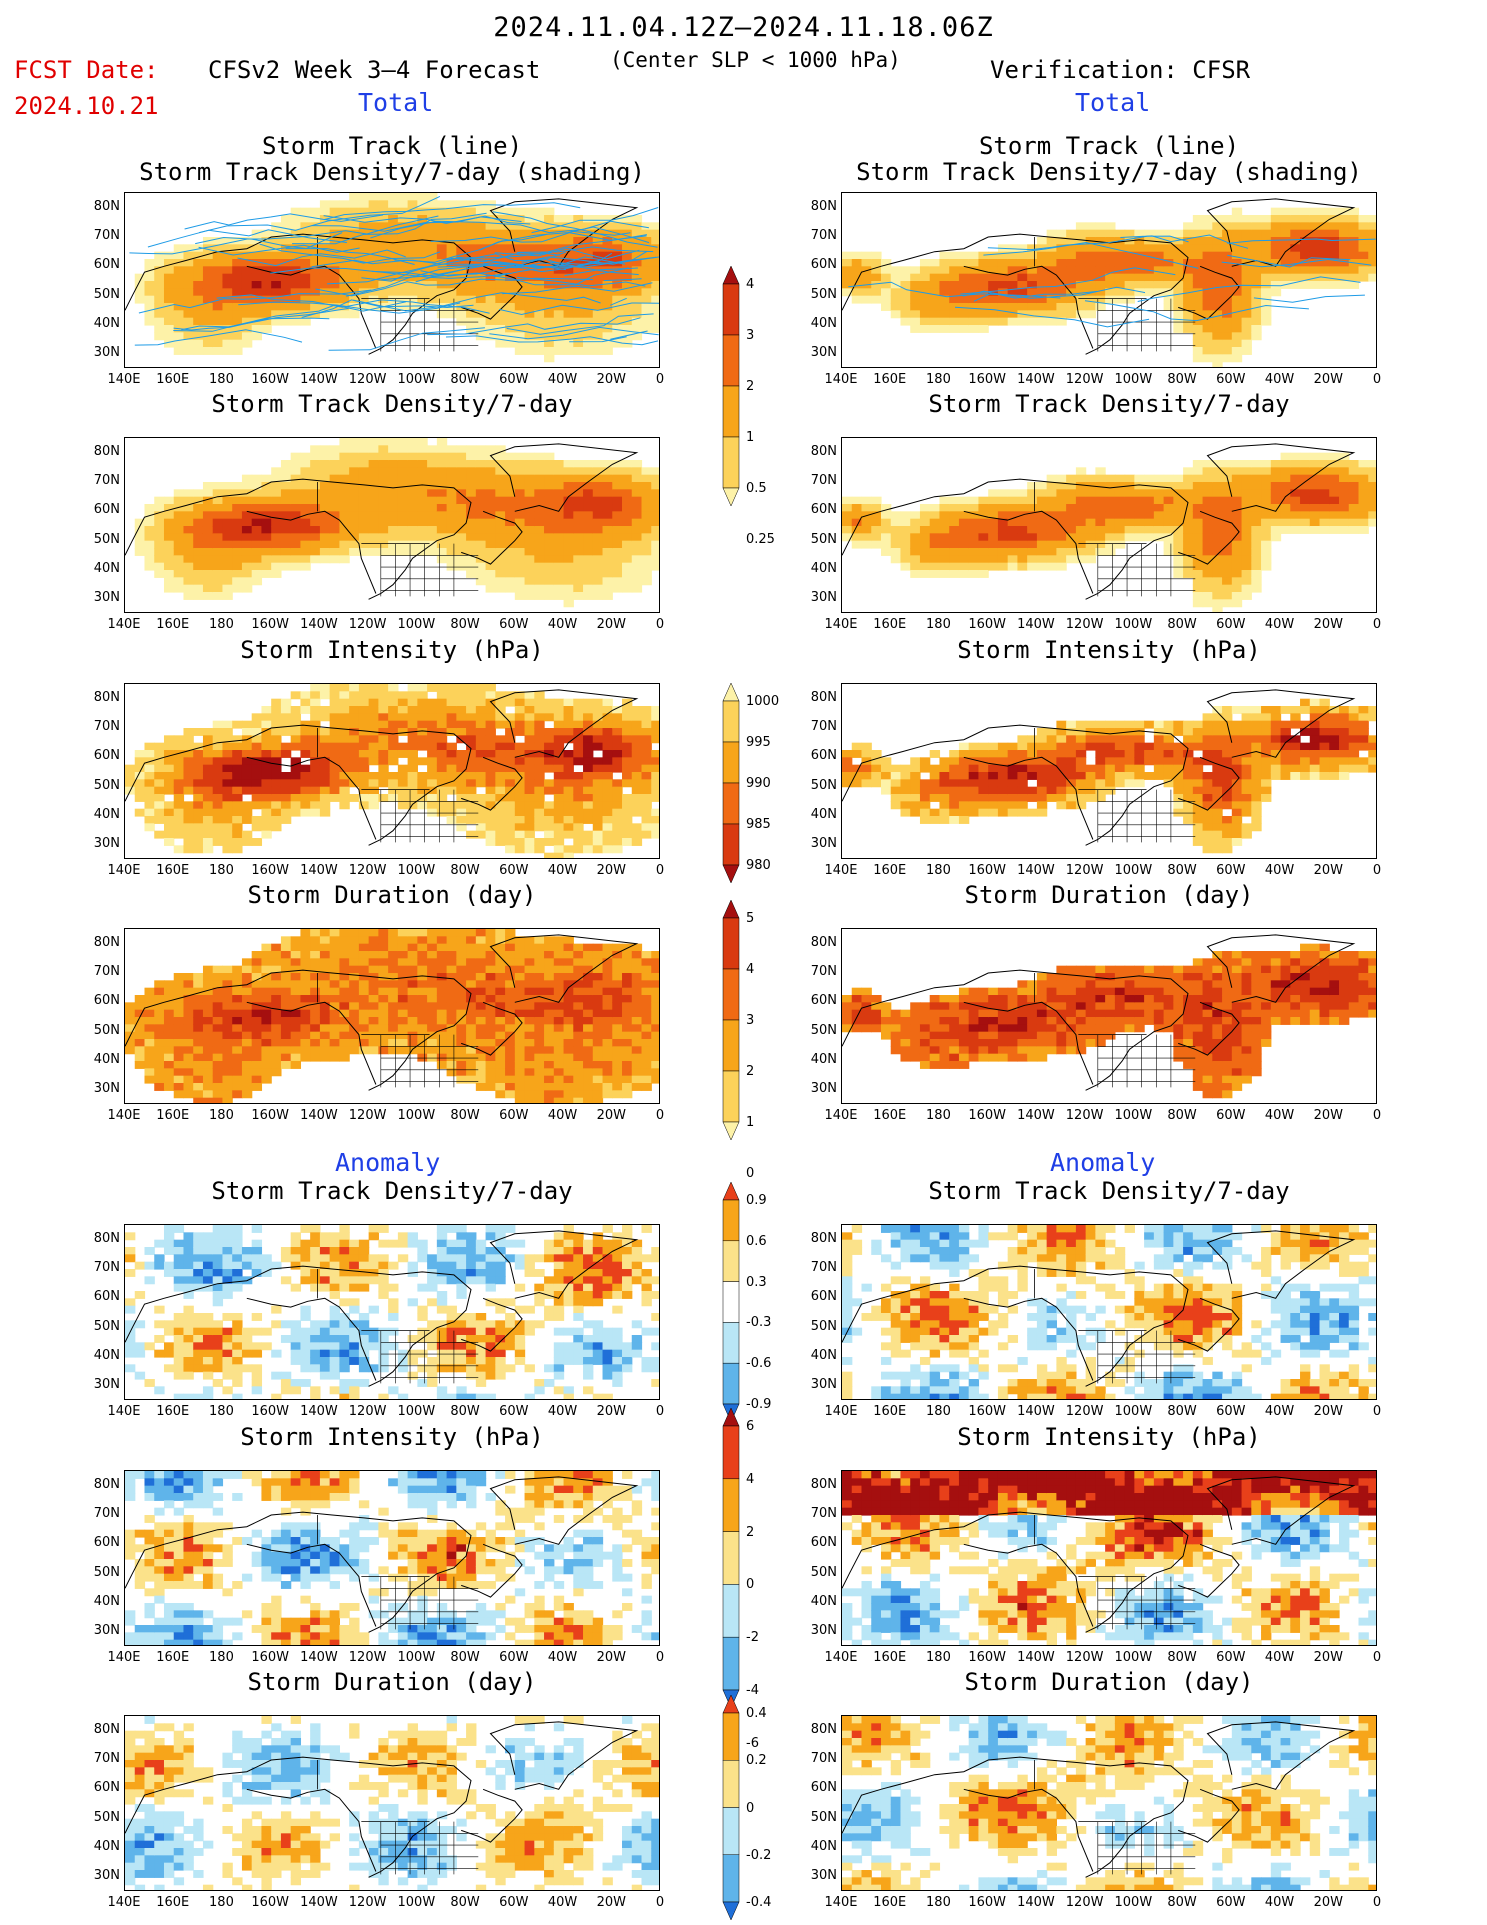  What do you see at coordinates (750, 1020) in the screenshot?
I see `colorbar-label: 3` at bounding box center [750, 1020].